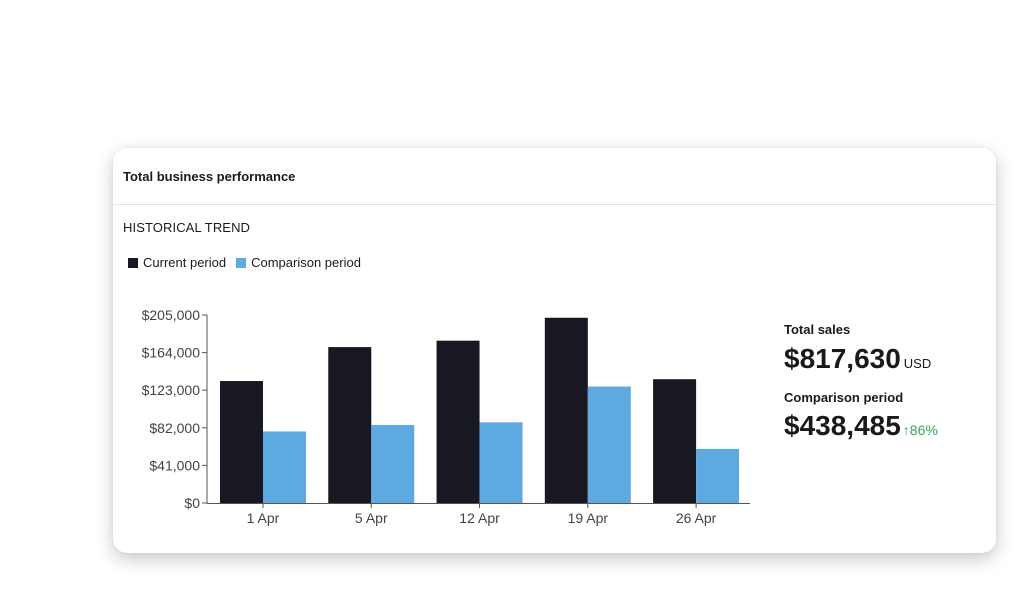  I want to click on change-indicator: ↑86%, so click(920, 430).